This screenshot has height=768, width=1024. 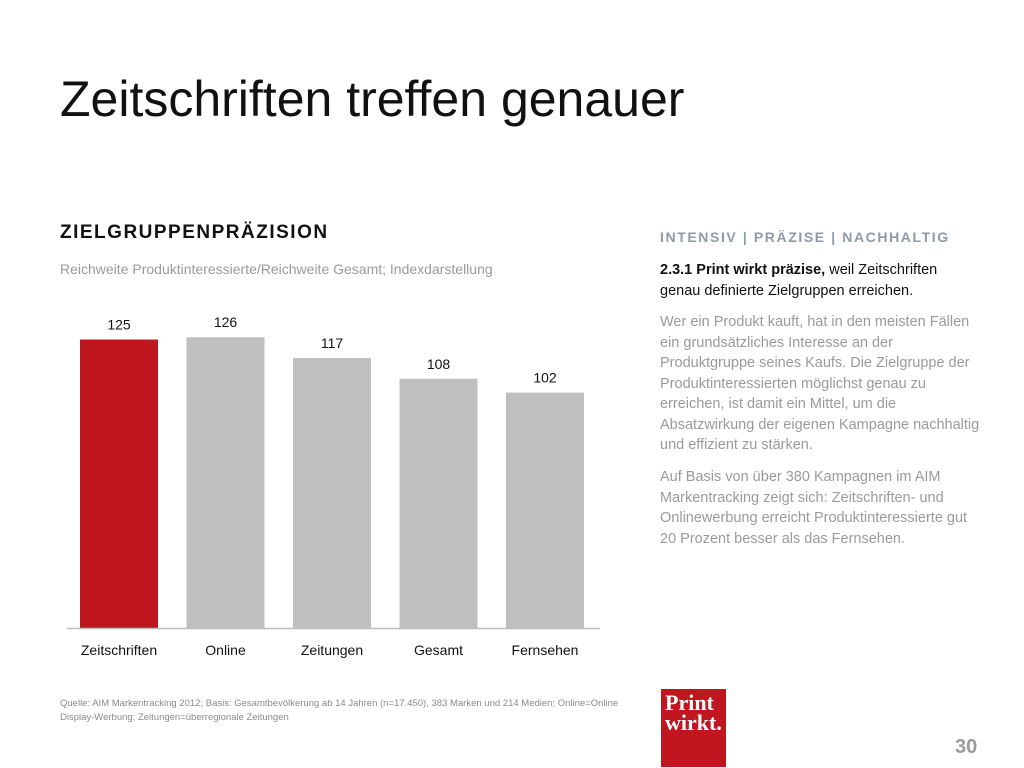 I want to click on category-label-online: Online, so click(x=225, y=650).